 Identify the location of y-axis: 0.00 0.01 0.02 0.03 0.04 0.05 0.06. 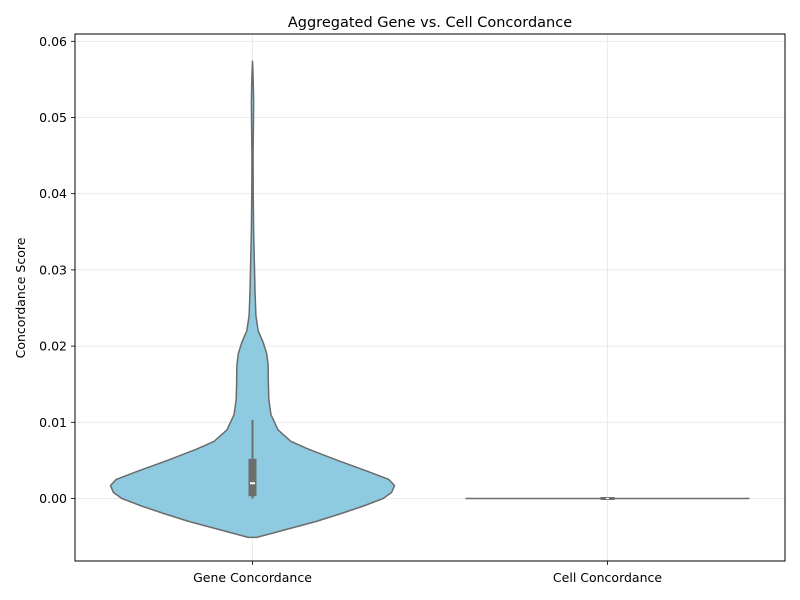
(57, 270).